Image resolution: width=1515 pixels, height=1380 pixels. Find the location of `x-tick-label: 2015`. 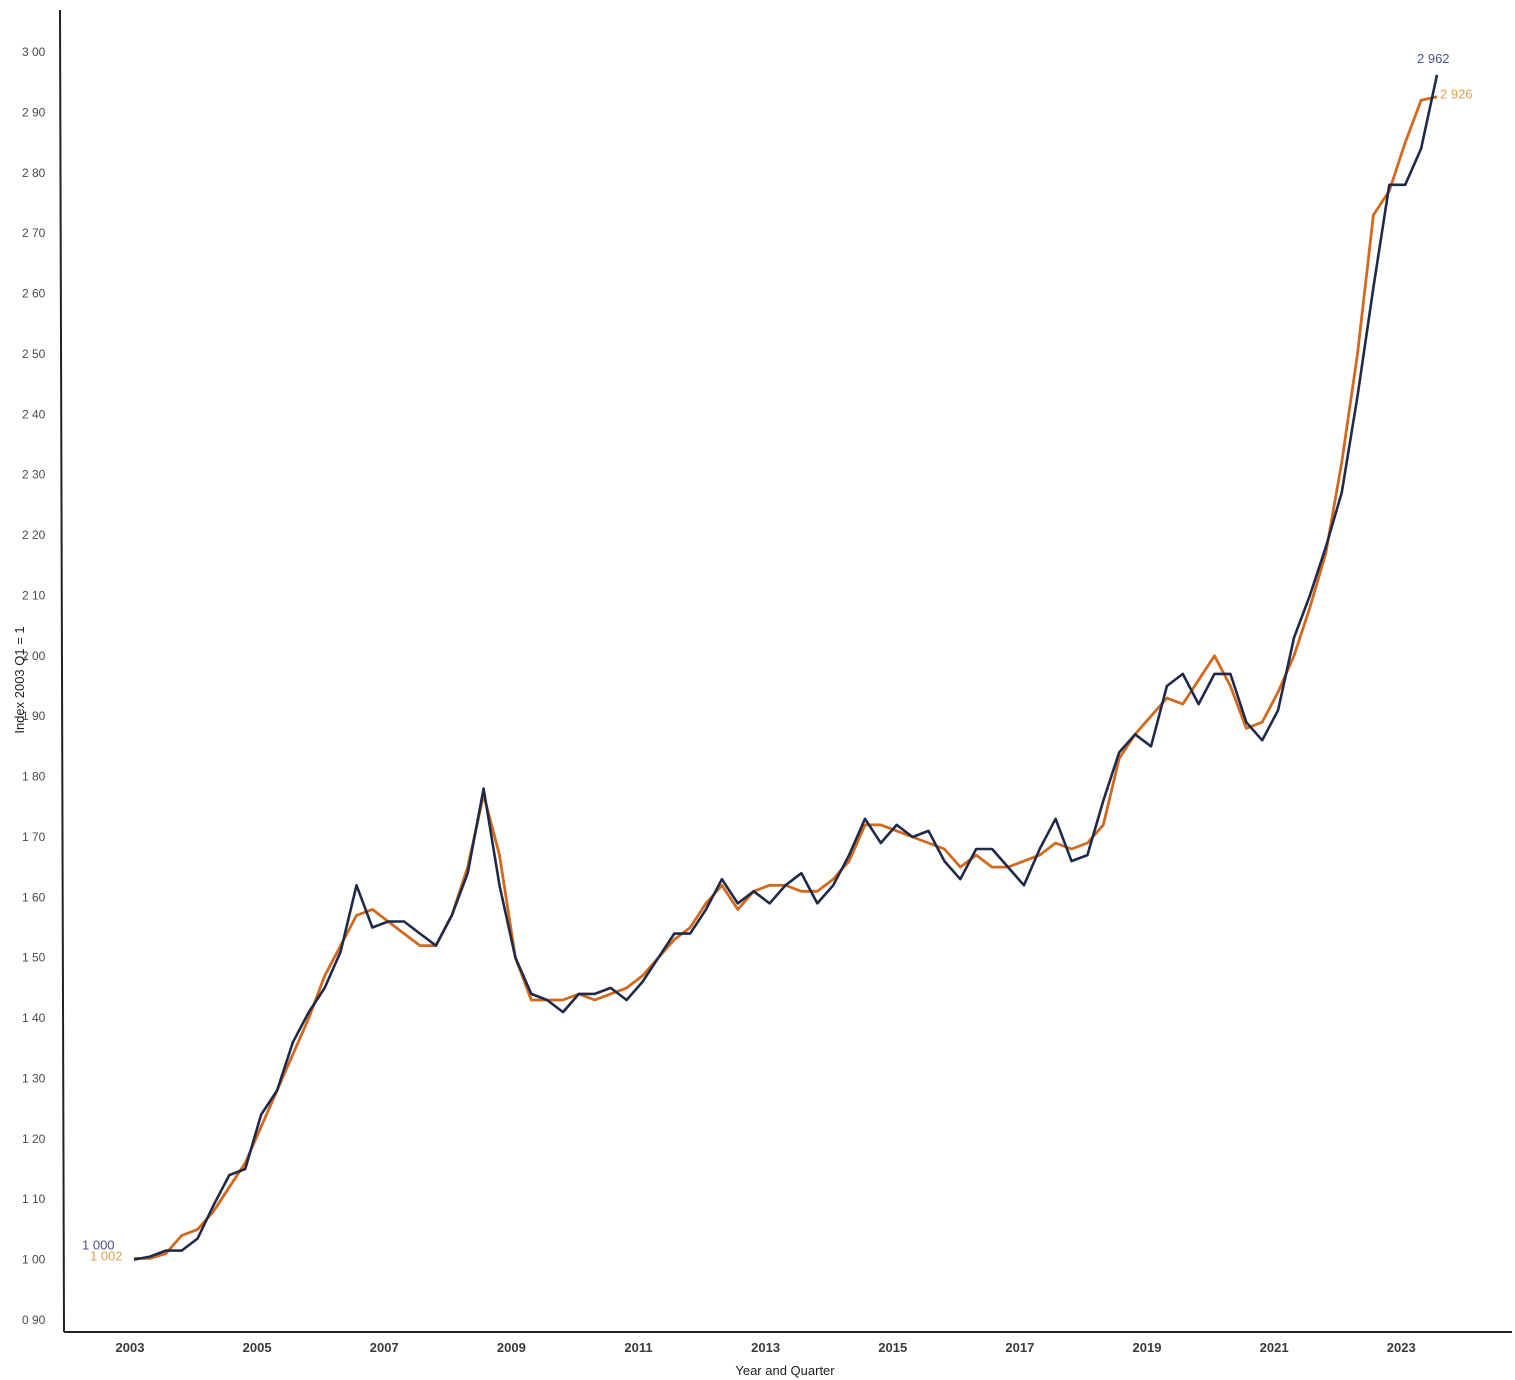

x-tick-label: 2015 is located at coordinates (892, 1347).